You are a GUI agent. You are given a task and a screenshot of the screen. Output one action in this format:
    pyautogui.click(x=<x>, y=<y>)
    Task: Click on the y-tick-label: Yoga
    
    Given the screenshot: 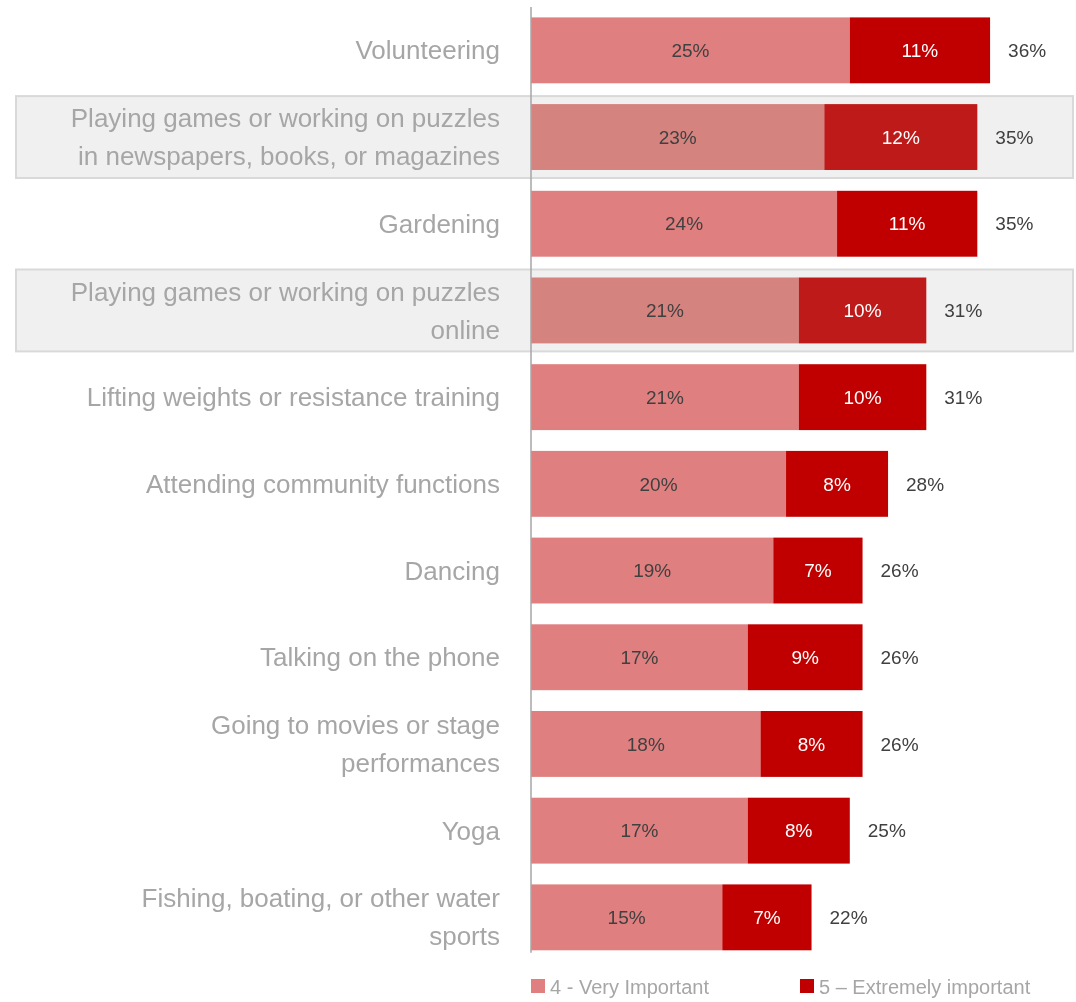 What is the action you would take?
    pyautogui.click(x=471, y=830)
    